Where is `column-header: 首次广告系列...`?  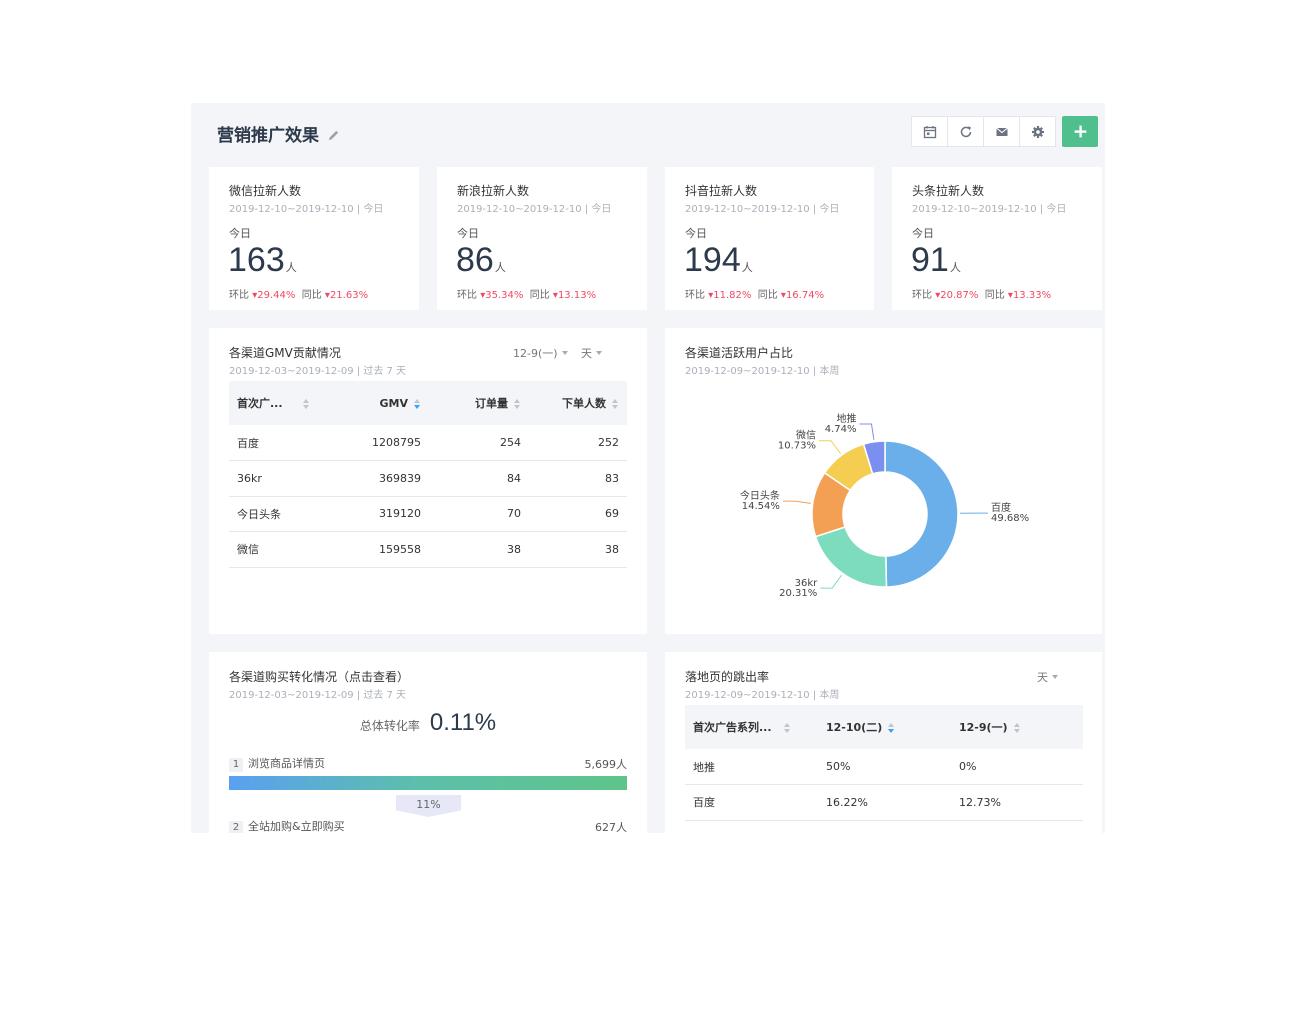 column-header: 首次广告系列... is located at coordinates (751, 727).